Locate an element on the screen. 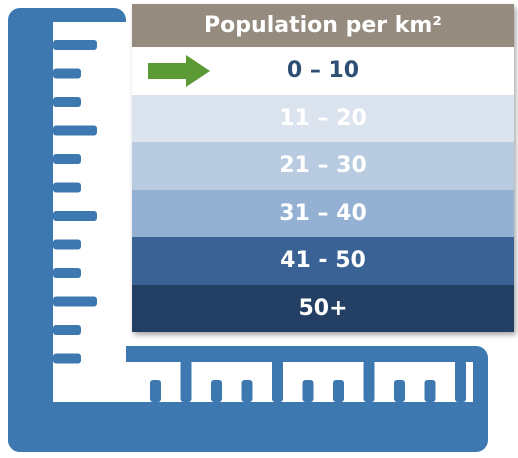 This screenshot has height=458, width=518. legend-row-5: 50+ is located at coordinates (323, 308).